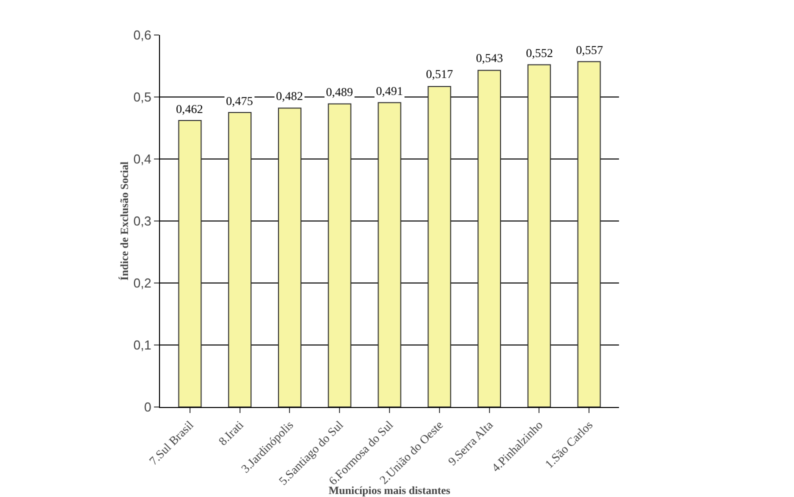 This screenshot has height=497, width=794. What do you see at coordinates (142, 97) in the screenshot?
I see `y-tick-label: 0,5` at bounding box center [142, 97].